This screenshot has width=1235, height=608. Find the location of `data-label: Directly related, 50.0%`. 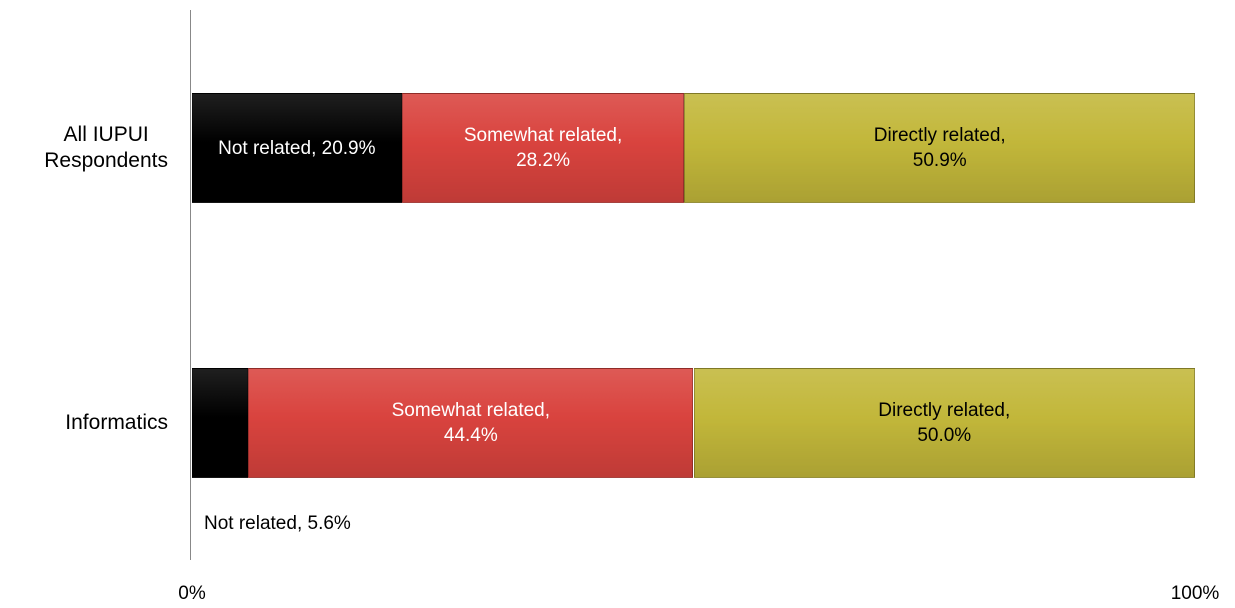

data-label: Directly related, 50.0% is located at coordinates (944, 423).